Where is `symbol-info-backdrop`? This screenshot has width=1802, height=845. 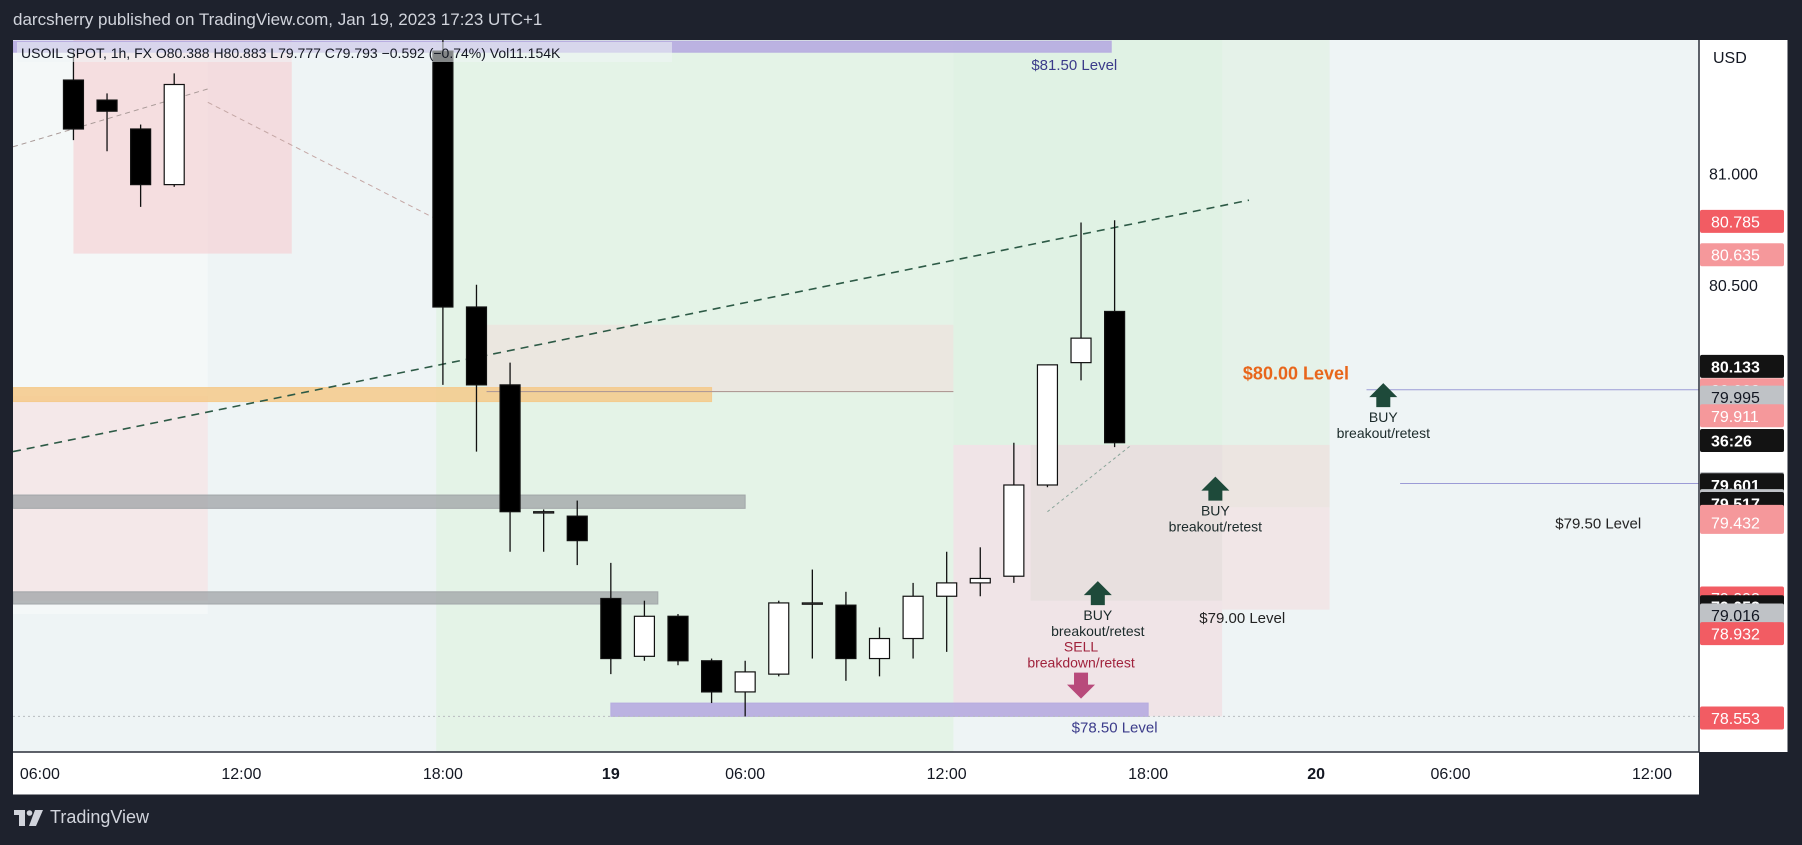 symbol-info-backdrop is located at coordinates (344, 52).